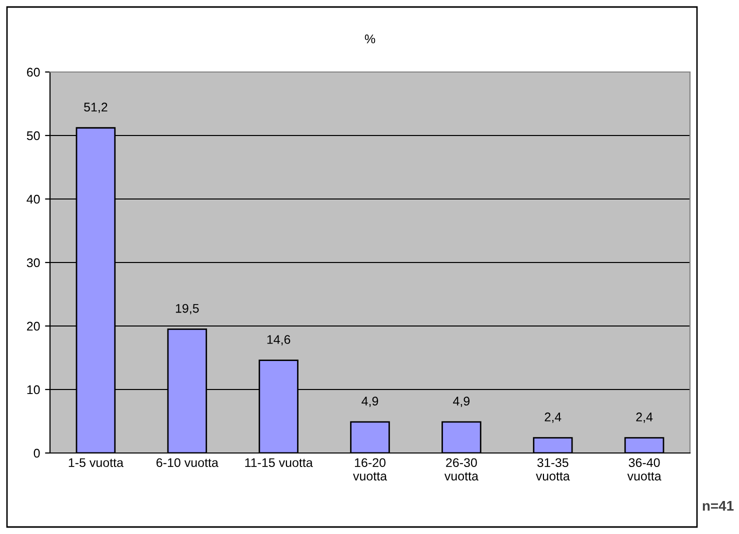  I want to click on y-tick-label: 60, so click(33, 72).